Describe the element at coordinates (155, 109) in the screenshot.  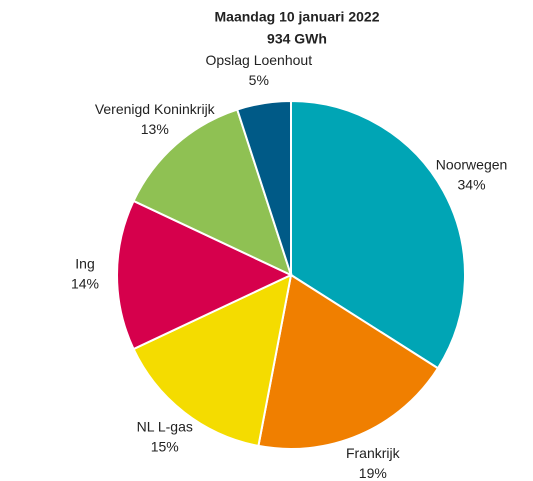
I see `slice-label: Verenigd Koninkrijk` at that location.